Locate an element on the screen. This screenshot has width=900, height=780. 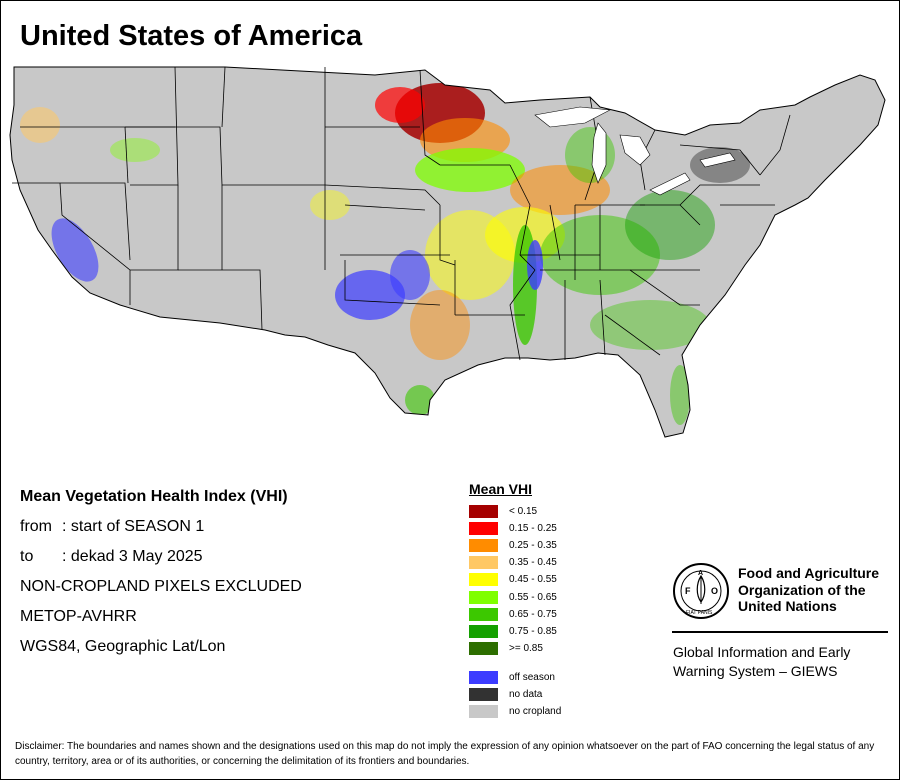
legend-title: Mean VHI is located at coordinates (501, 489).